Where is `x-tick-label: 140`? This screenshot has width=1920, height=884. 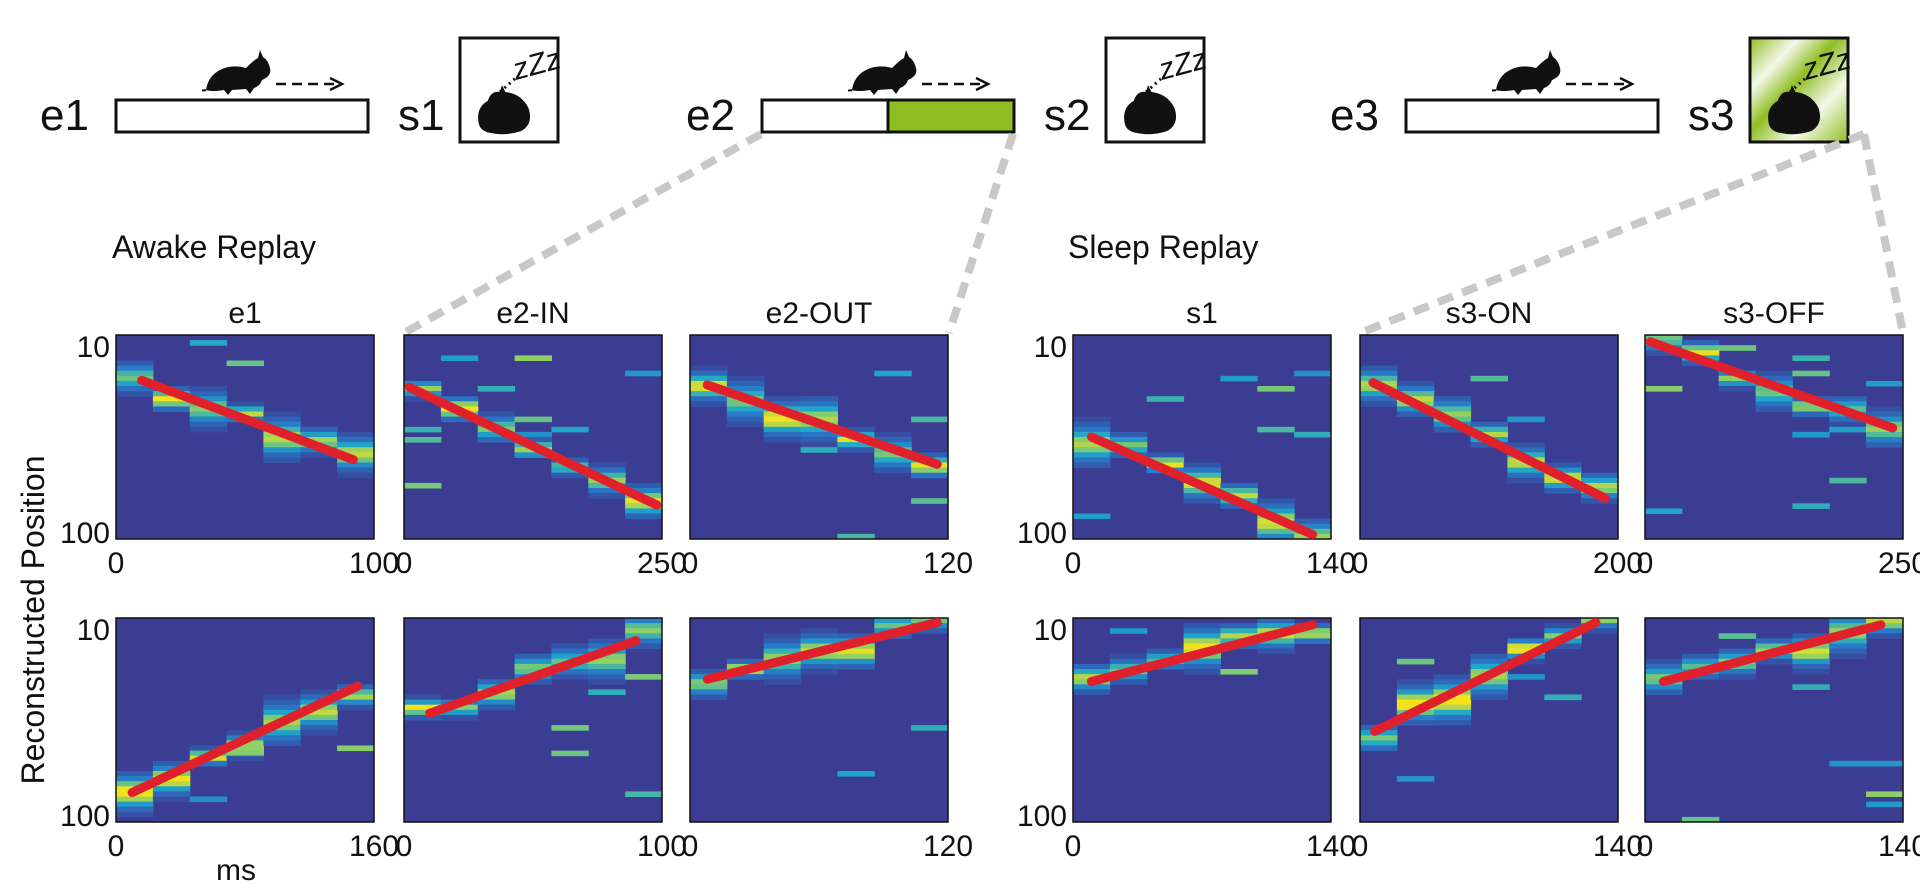 x-tick-label: 140 is located at coordinates (1899, 846).